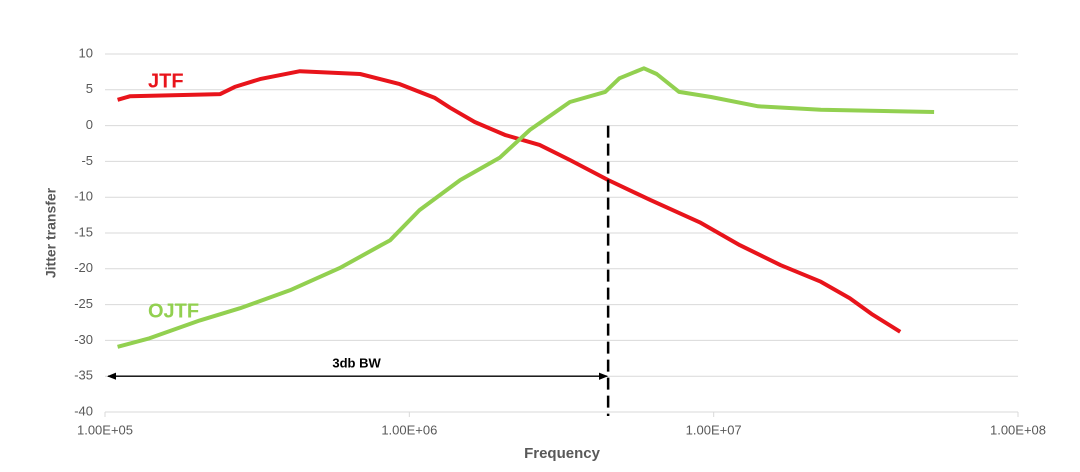 The width and height of the screenshot is (1080, 472). Describe the element at coordinates (89, 124) in the screenshot. I see `y-tick-label: 0` at that location.